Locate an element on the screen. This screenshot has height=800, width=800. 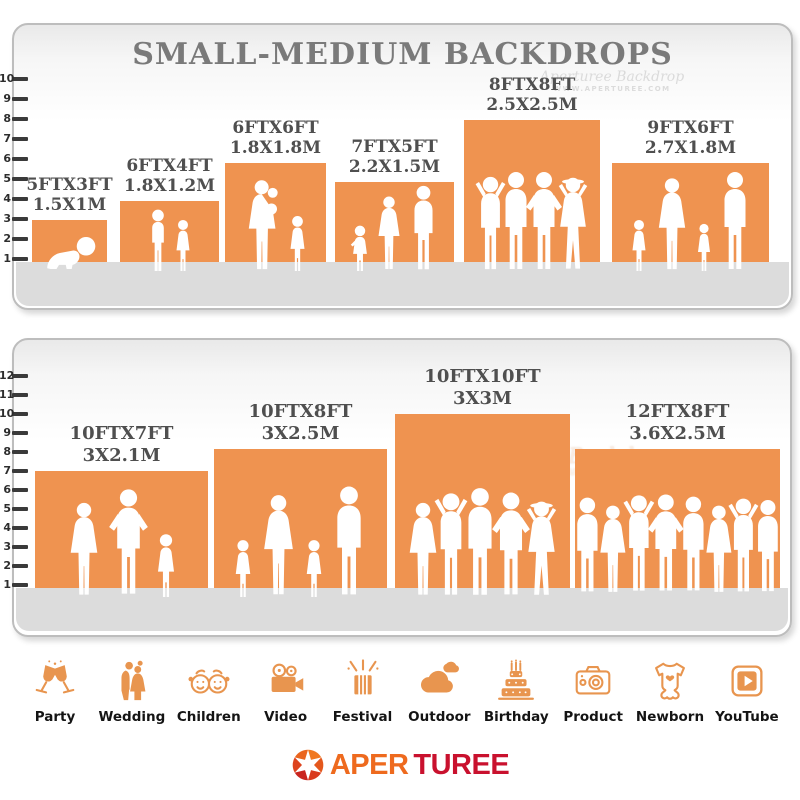
children-icon is located at coordinates (209, 681).